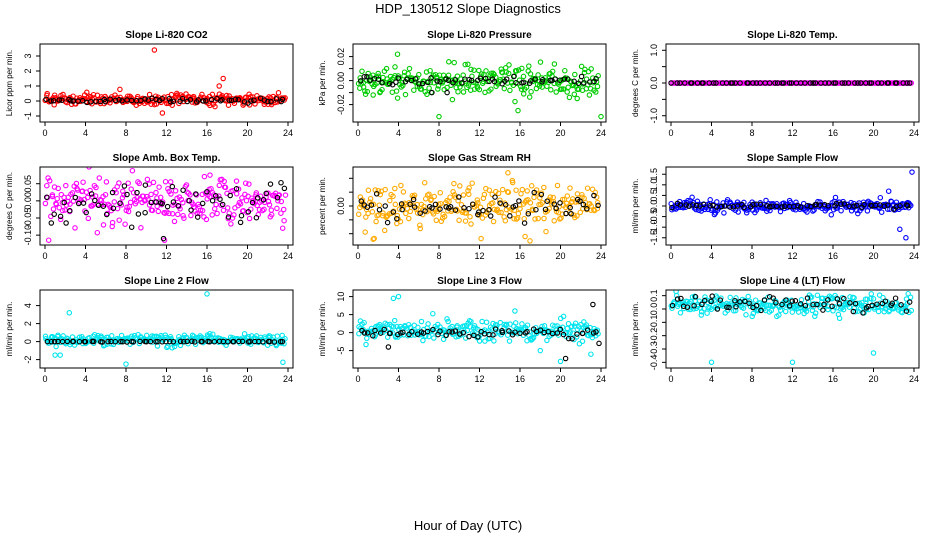  What do you see at coordinates (125, 133) in the screenshot?
I see `x-tick-label: 8` at bounding box center [125, 133].